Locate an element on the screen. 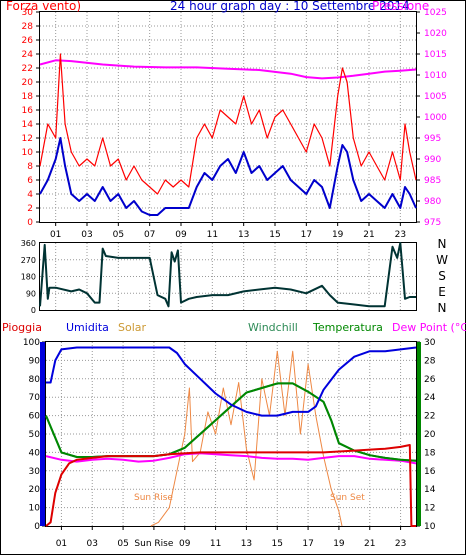 The width and height of the screenshot is (466, 555). hour-tick-label: Sun Rise is located at coordinates (153, 544).